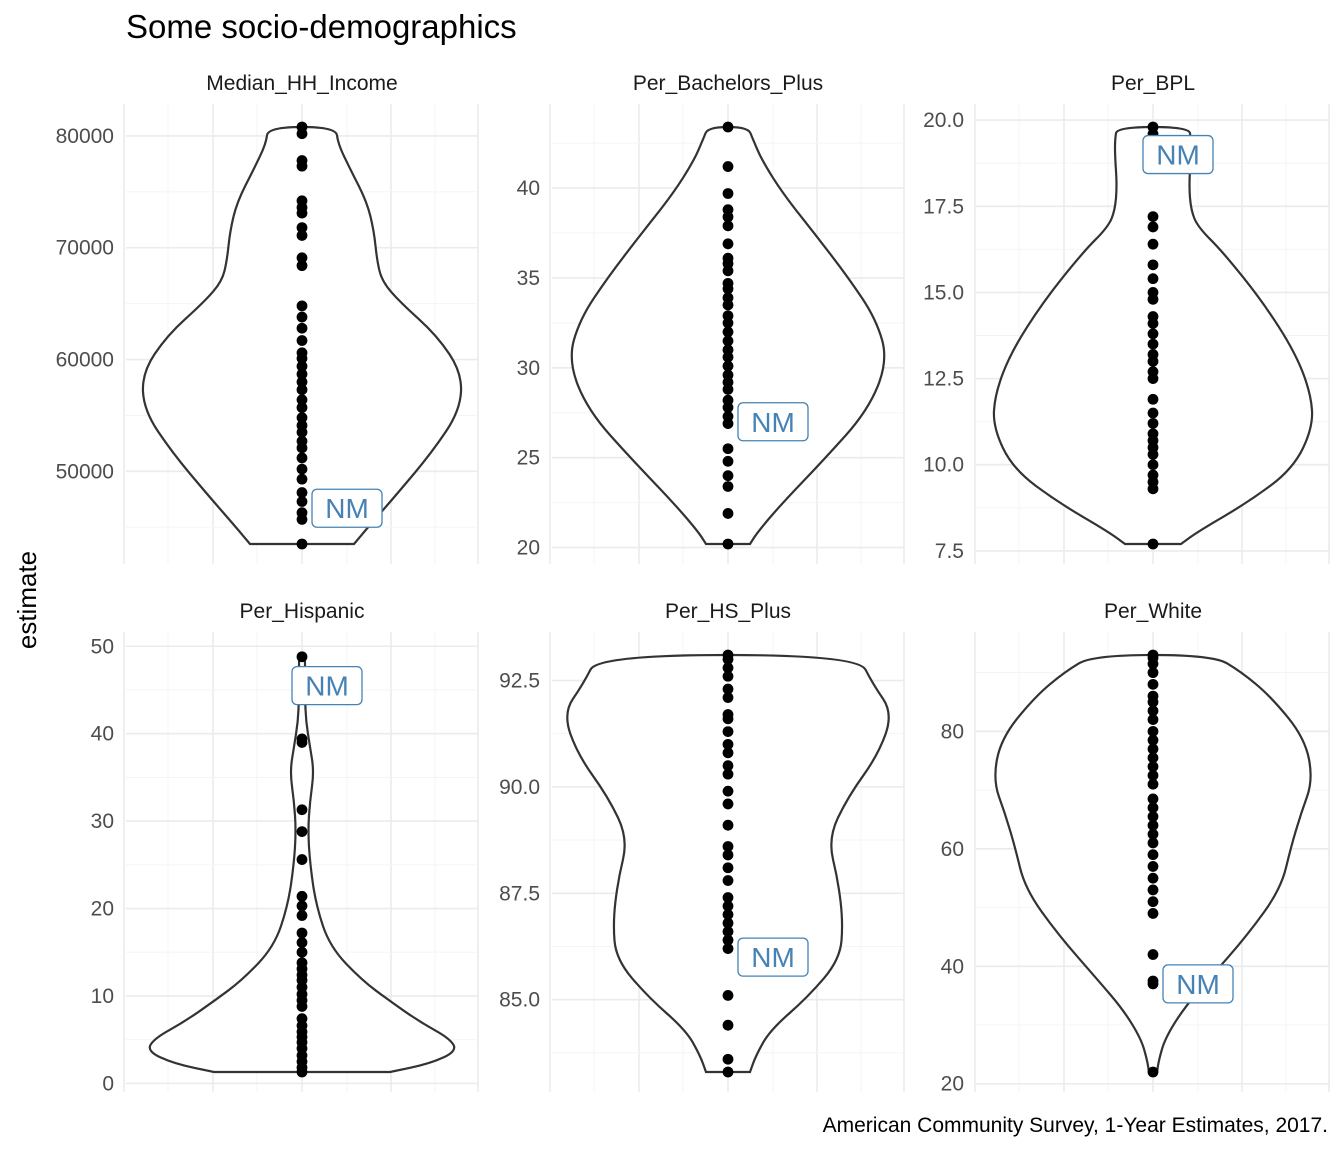 This screenshot has height=1152, width=1344. What do you see at coordinates (949, 551) in the screenshot?
I see `y-tick-label: 7.5` at bounding box center [949, 551].